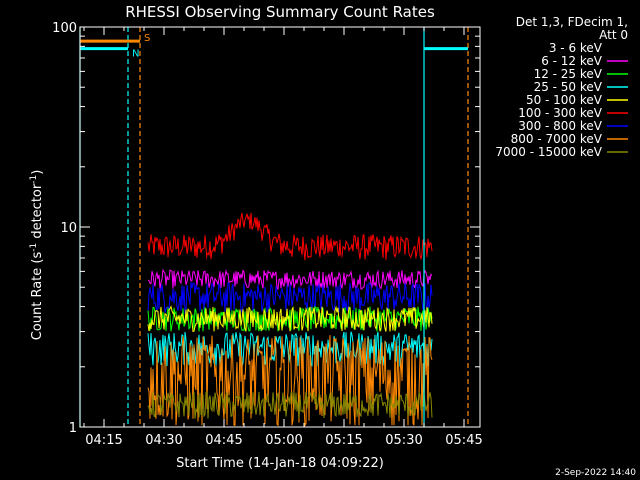  I want to click on legend-header-line-2: Att 0, so click(613, 35).